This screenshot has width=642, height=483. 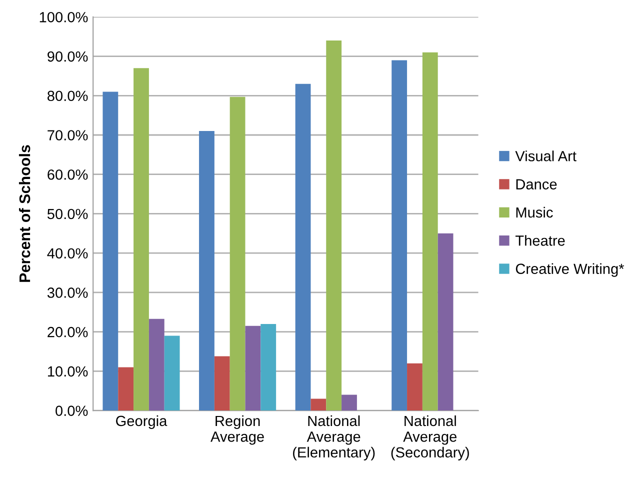 I want to click on y-tick-label: 0.0%, so click(x=72, y=411).